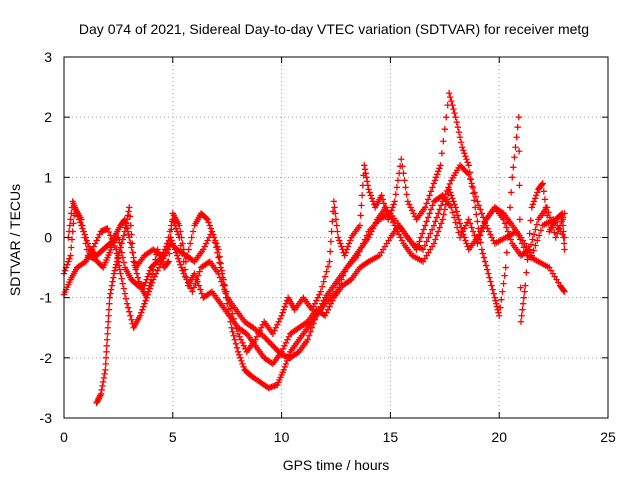 The image size is (640, 480). What do you see at coordinates (336, 465) in the screenshot?
I see `x-axis-label: GPS time / hours` at bounding box center [336, 465].